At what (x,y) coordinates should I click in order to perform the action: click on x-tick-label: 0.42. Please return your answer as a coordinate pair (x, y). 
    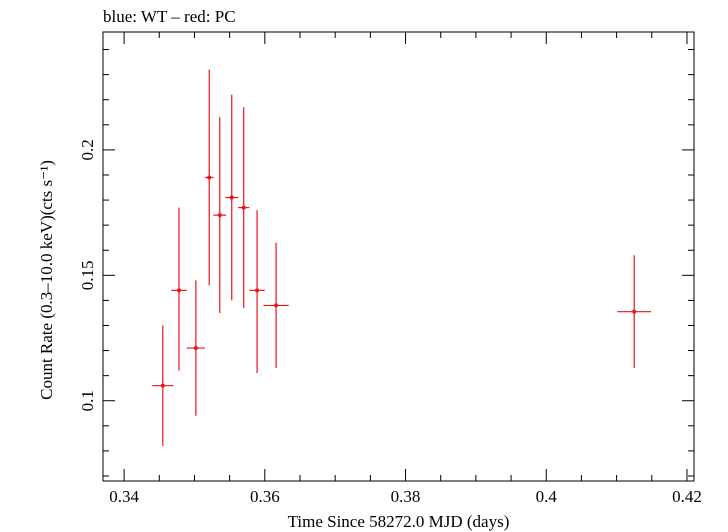
    Looking at the image, I should click on (687, 496).